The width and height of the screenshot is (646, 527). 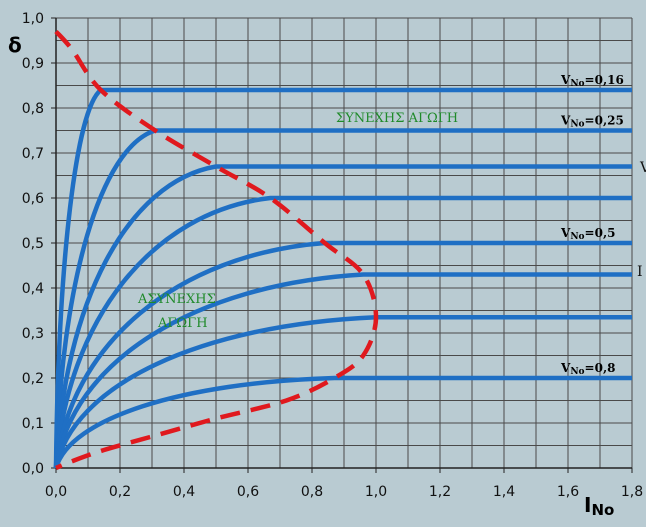 I want to click on series-label-2: VNo=0,25, so click(x=592, y=122).